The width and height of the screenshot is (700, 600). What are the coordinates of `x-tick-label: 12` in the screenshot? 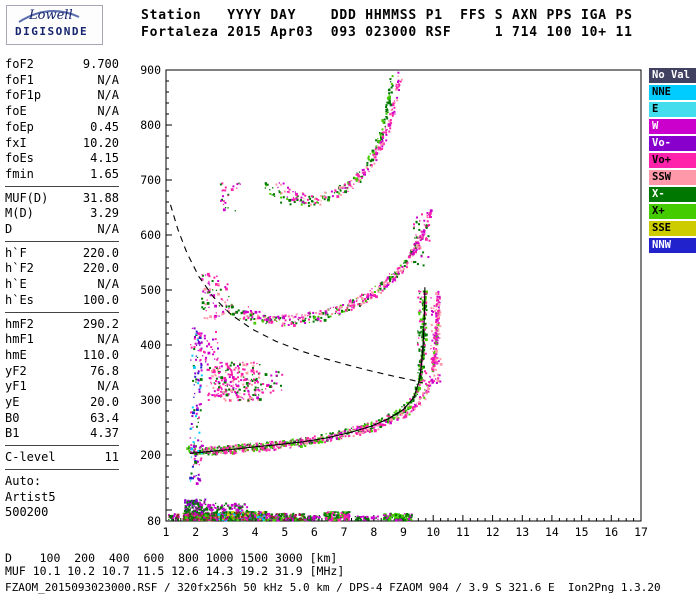 It's located at (493, 532).